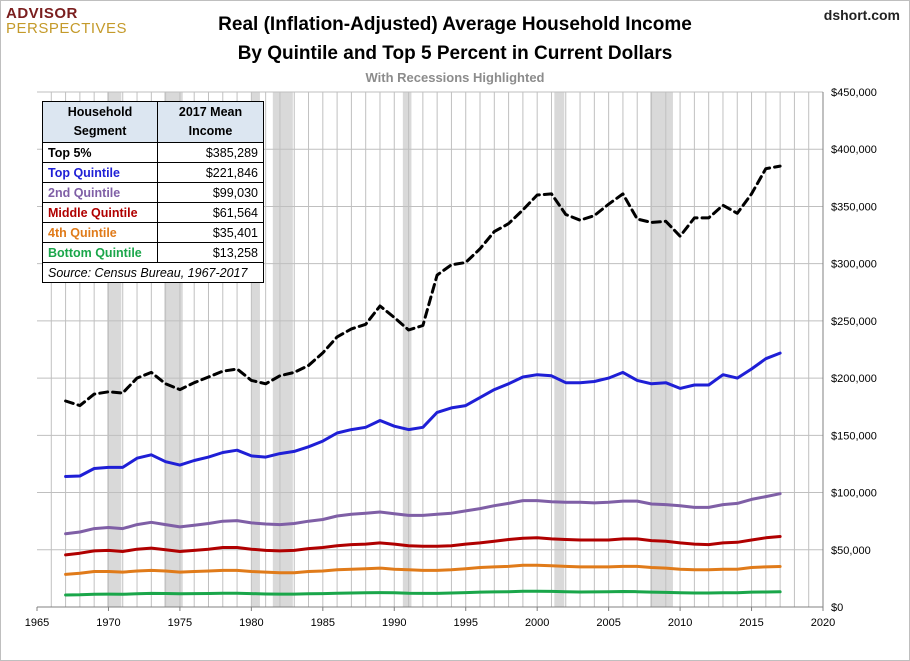 The height and width of the screenshot is (661, 910). What do you see at coordinates (854, 379) in the screenshot?
I see `y-tick-label: $200,000` at bounding box center [854, 379].